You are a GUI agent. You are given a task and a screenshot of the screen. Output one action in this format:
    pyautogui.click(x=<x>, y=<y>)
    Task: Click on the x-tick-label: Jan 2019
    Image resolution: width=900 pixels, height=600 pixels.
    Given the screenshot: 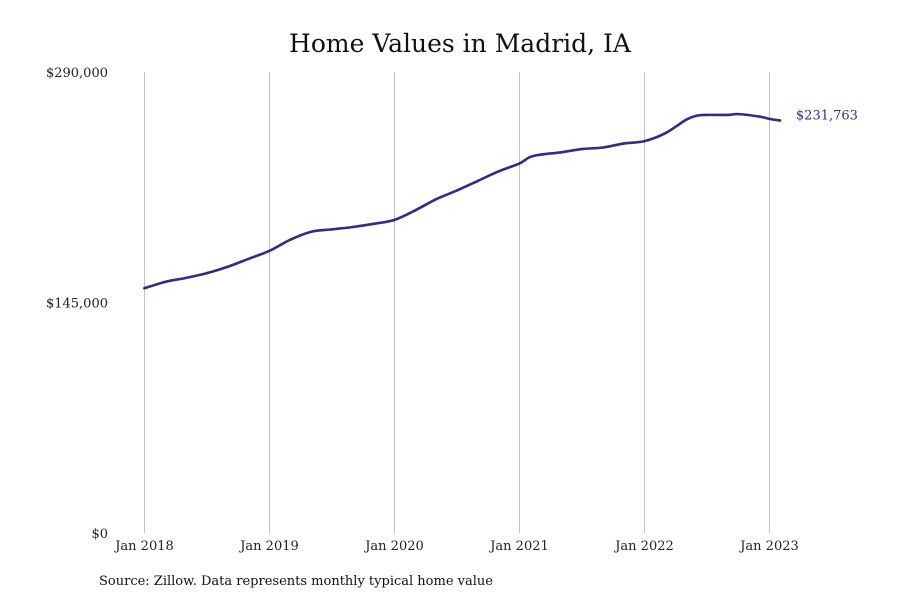 What is the action you would take?
    pyautogui.click(x=268, y=546)
    